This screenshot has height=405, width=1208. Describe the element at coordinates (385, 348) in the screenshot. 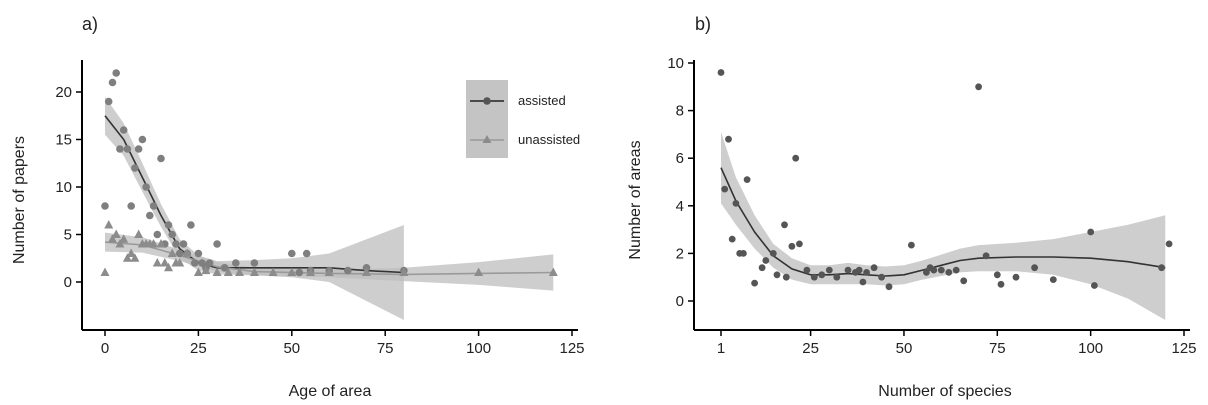

I see `x-tick-label: 75` at that location.